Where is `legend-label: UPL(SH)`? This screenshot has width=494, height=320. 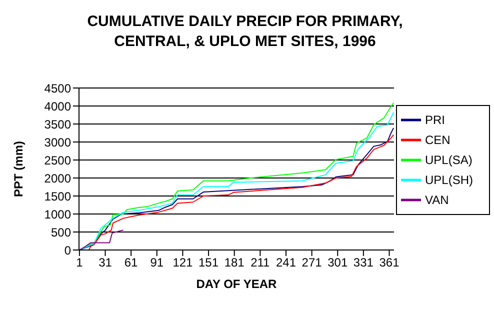
legend-label: UPL(SH) is located at coordinates (449, 180).